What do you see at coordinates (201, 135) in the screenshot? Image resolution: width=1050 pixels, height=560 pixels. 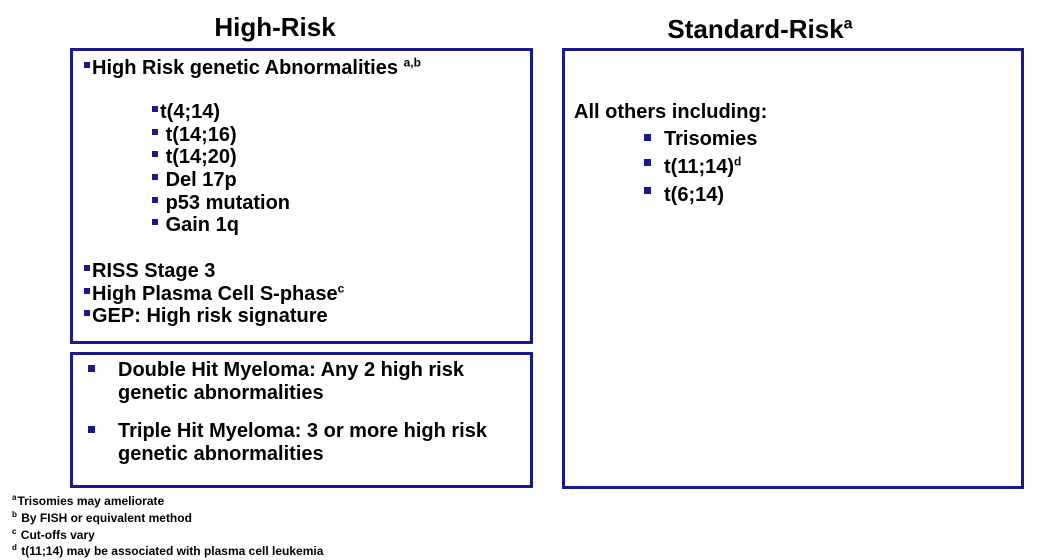 I see `abnormality-text: t(14;16)` at bounding box center [201, 135].